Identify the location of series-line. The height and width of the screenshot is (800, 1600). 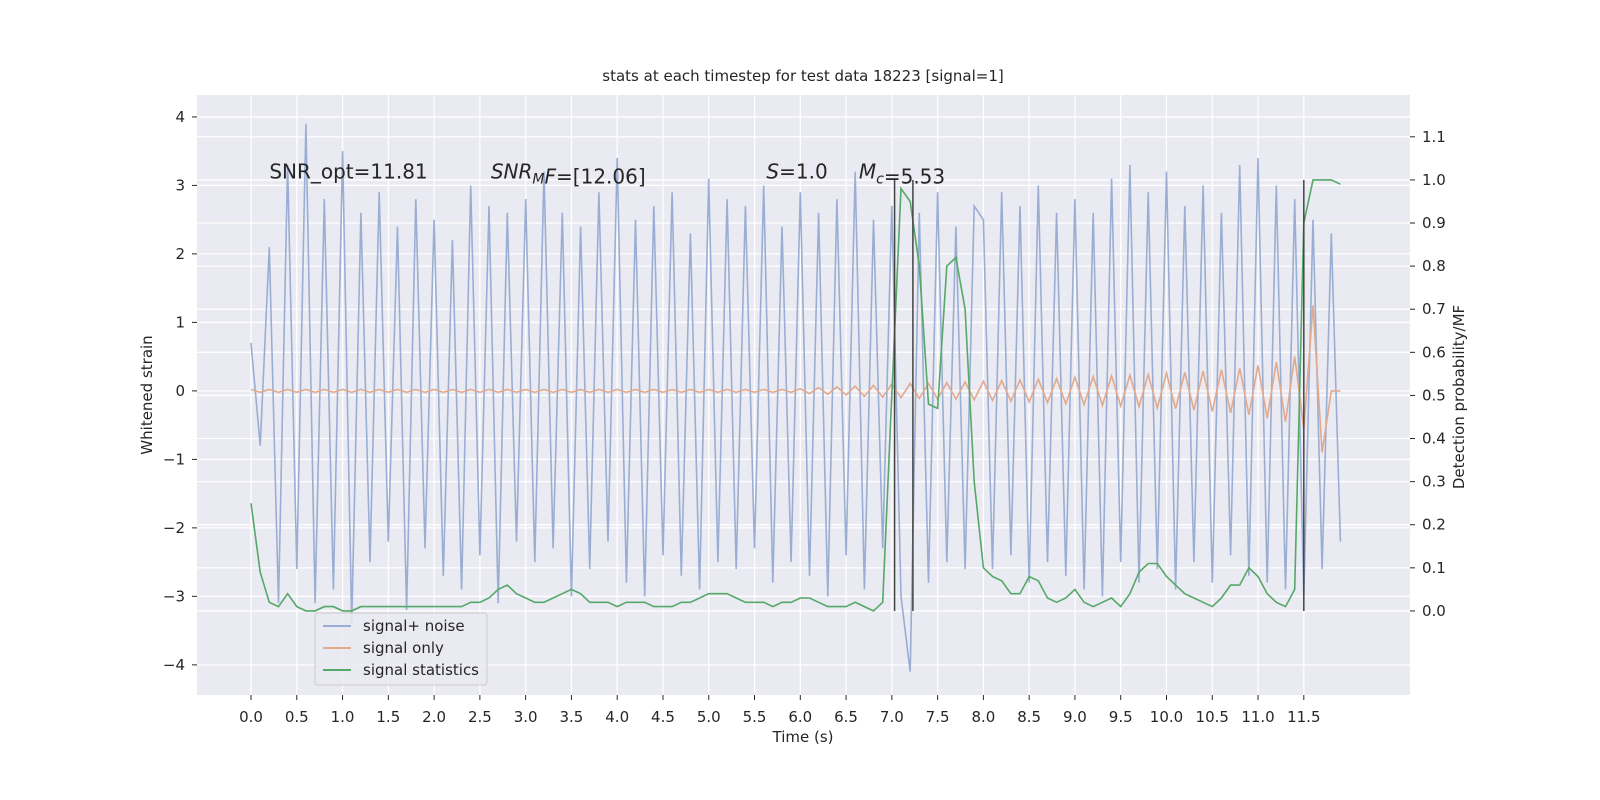
(795, 379).